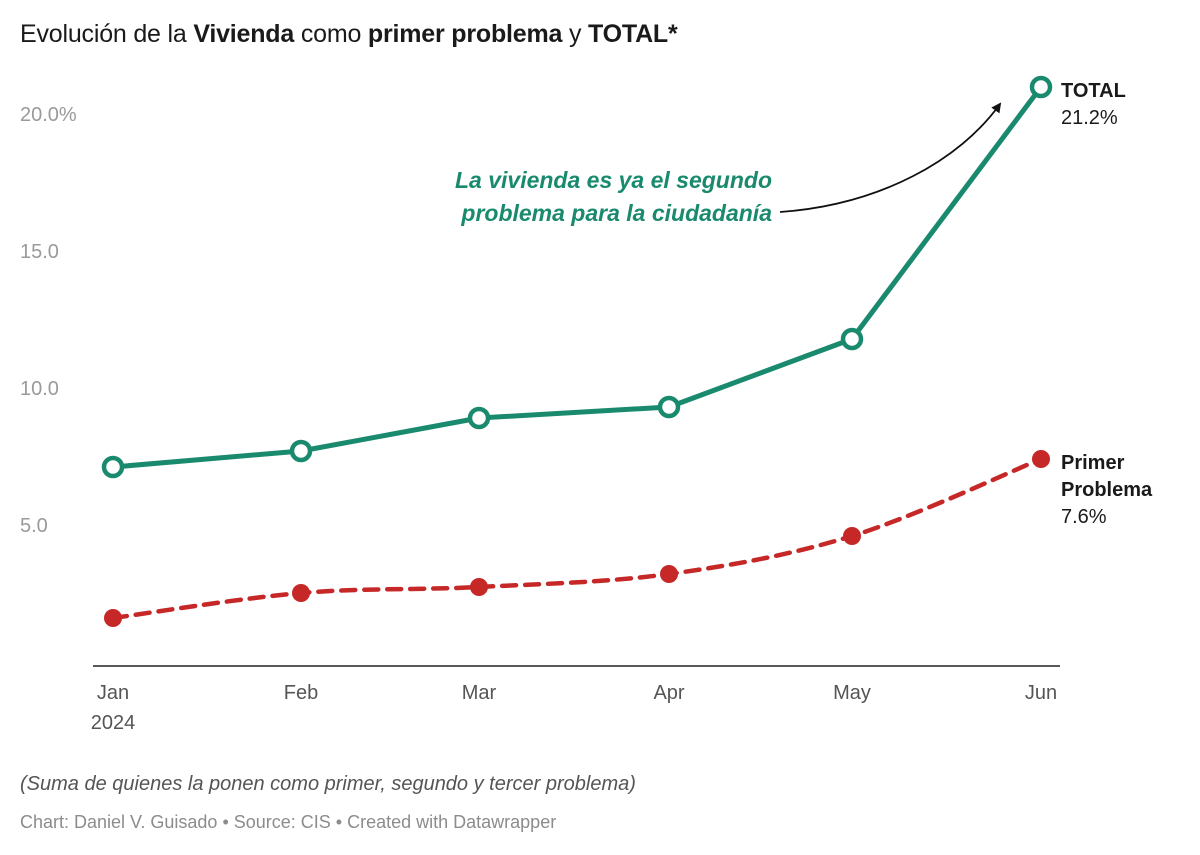  I want to click on point-total-jan, so click(113, 467).